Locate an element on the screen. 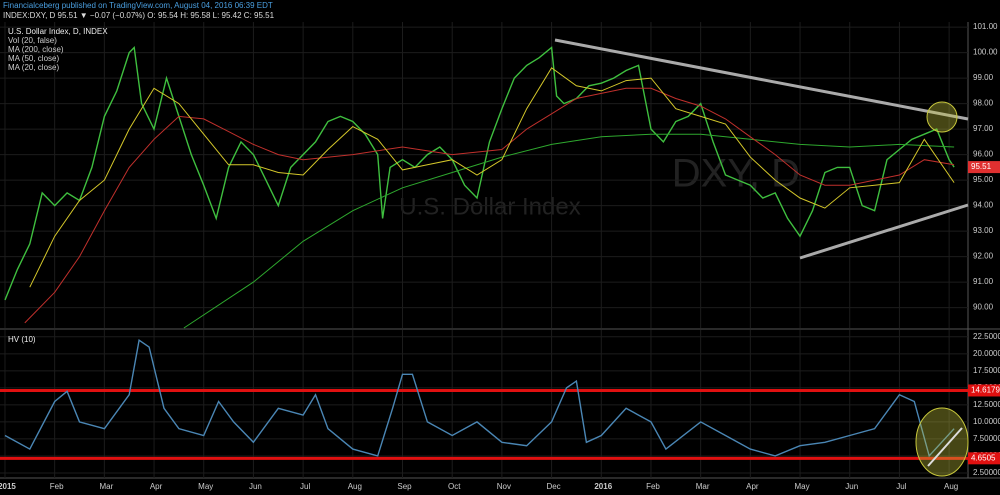  y-tick-label: 98.00 is located at coordinates (983, 103).